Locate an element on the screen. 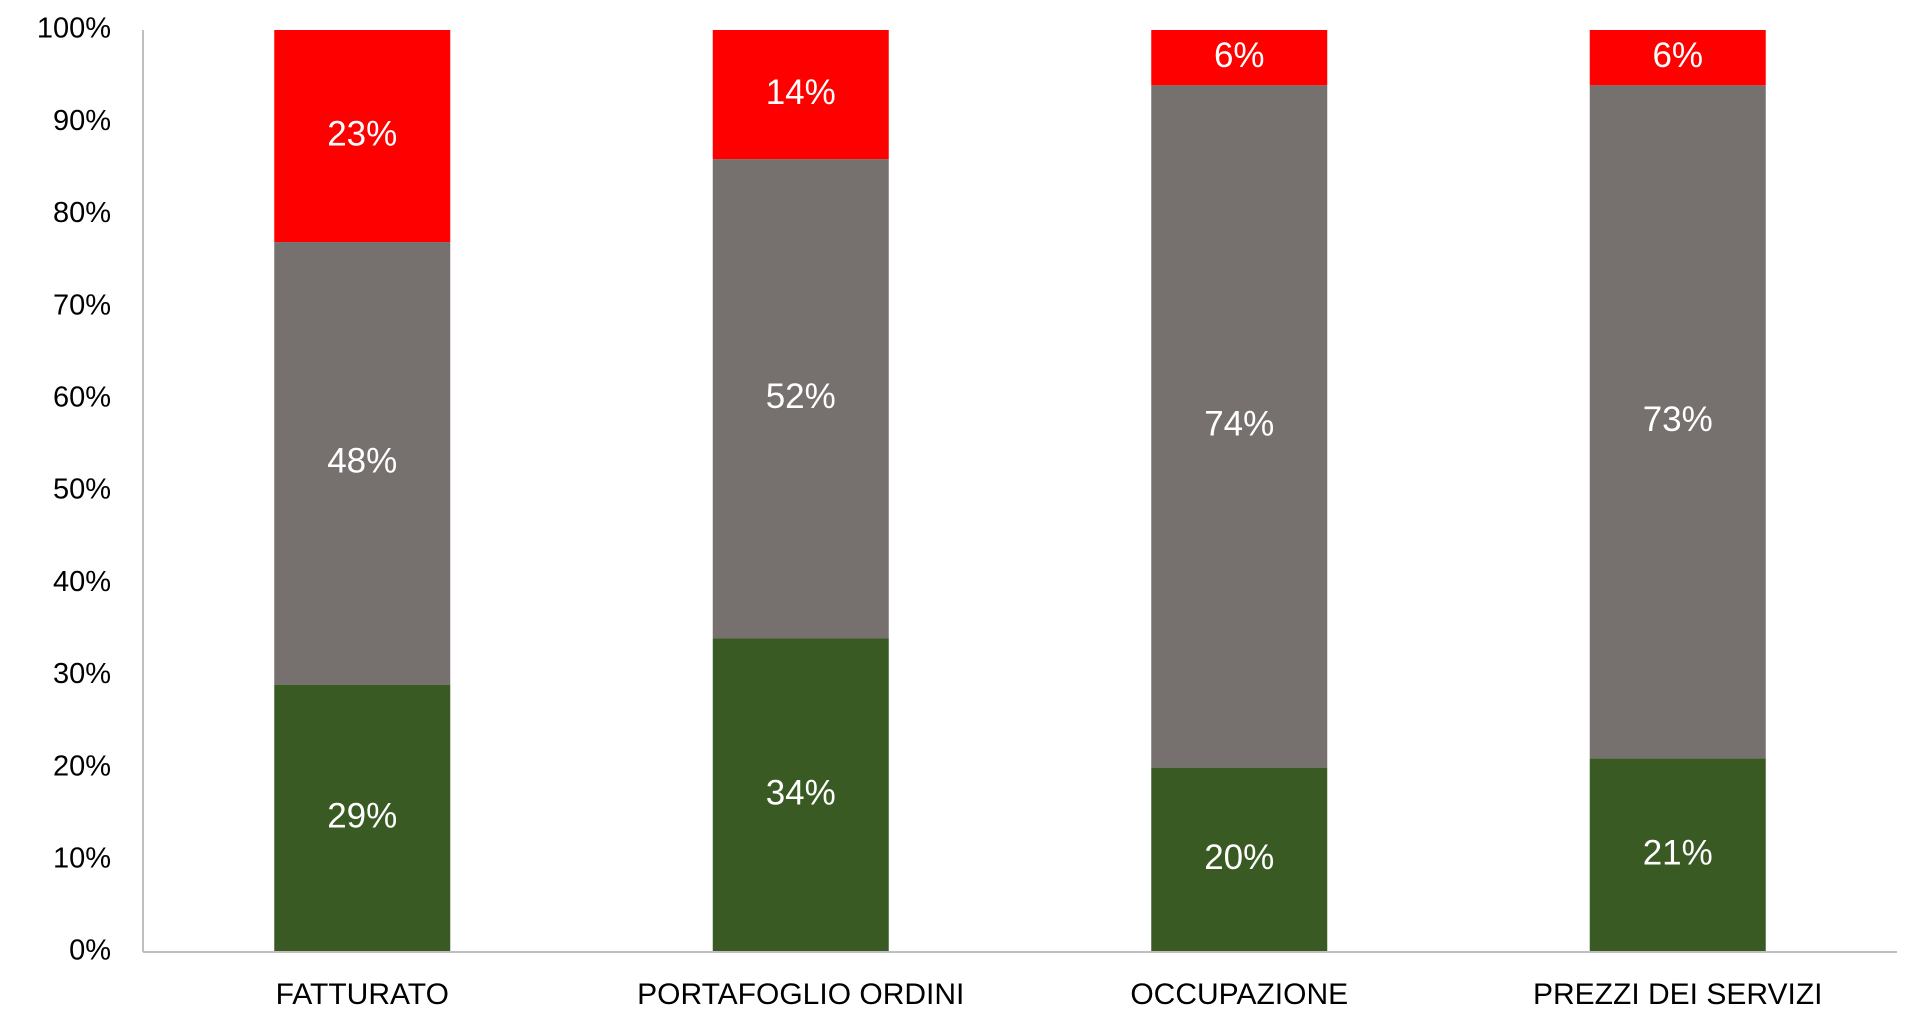 The height and width of the screenshot is (1013, 1907). data-label: 74% is located at coordinates (1239, 424).